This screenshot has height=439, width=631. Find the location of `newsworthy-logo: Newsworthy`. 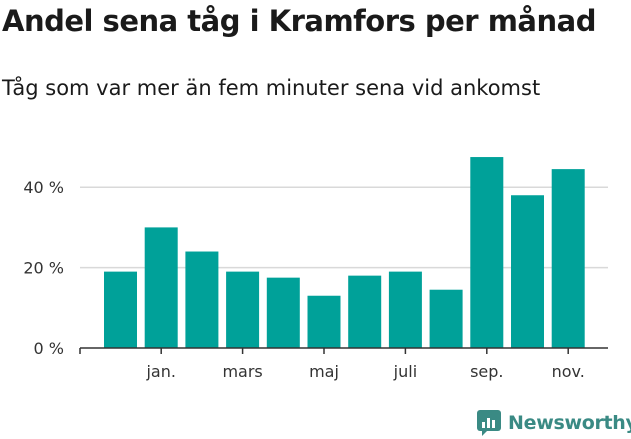

newsworthy-logo: Newsworthy is located at coordinates (553, 423).